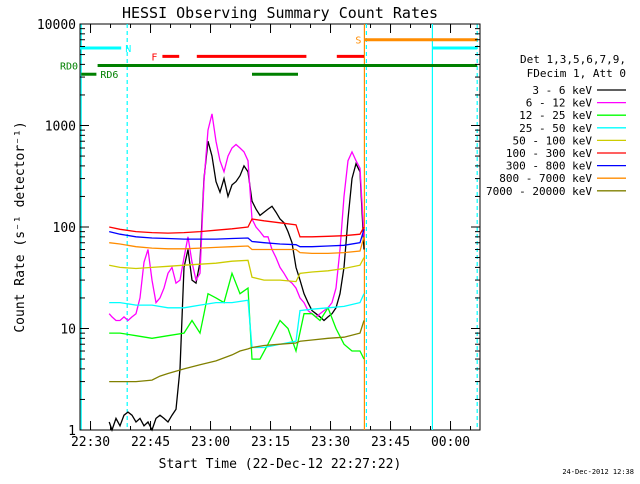 This screenshot has width=640, height=484. Describe the element at coordinates (450, 442) in the screenshot. I see `x-tick-label: 00:00` at that location.